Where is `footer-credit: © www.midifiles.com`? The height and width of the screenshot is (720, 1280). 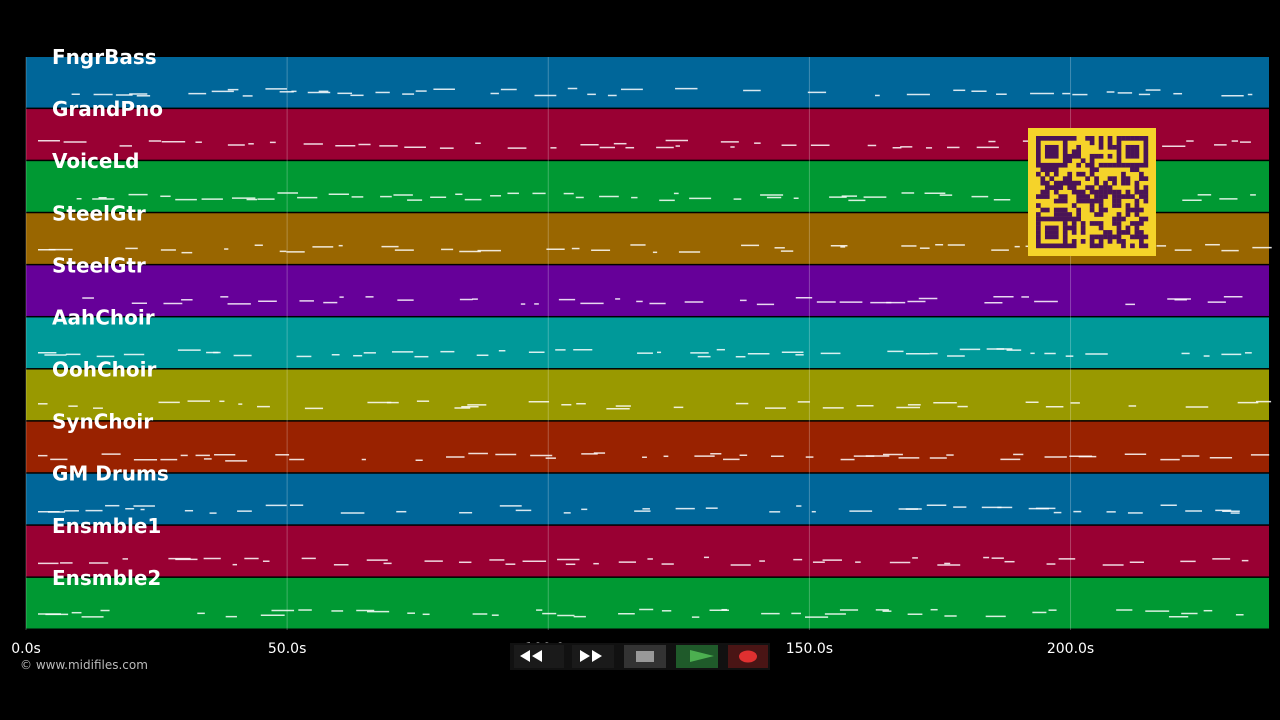 footer-credit: © www.midifiles.com is located at coordinates (84, 665).